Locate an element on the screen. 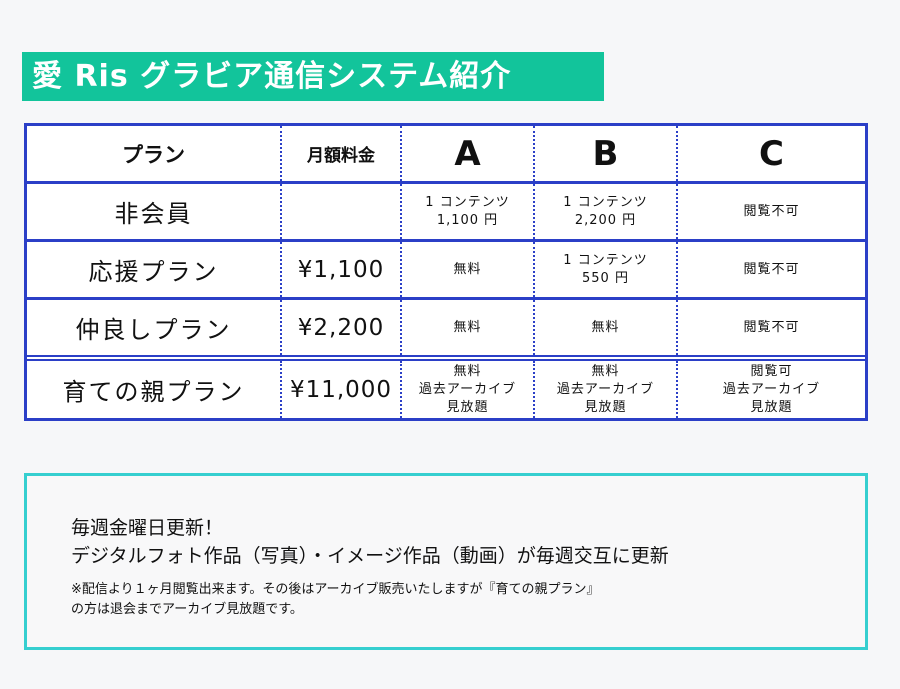 The image size is (900, 689). table-header-row: プラン 月額料金 A B C is located at coordinates (446, 153).